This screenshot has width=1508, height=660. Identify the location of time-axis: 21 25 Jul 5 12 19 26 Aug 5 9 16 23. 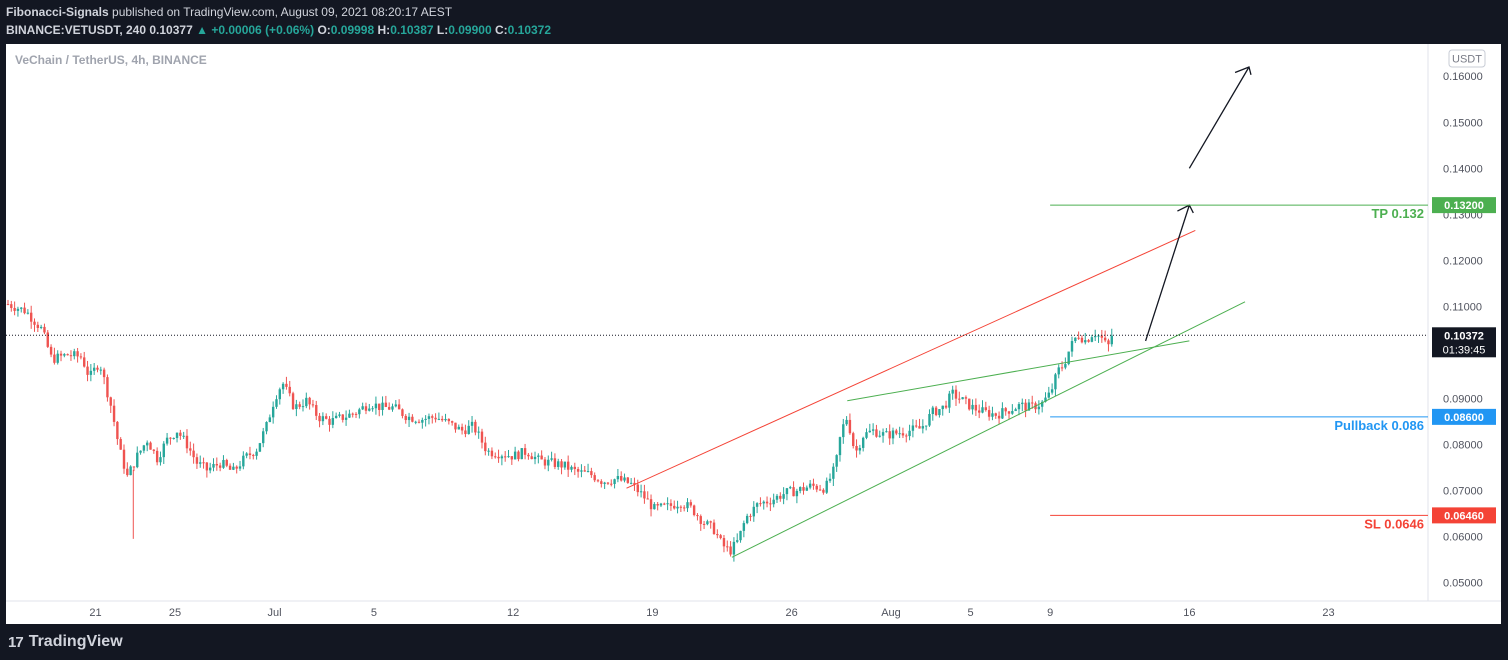
(711, 613).